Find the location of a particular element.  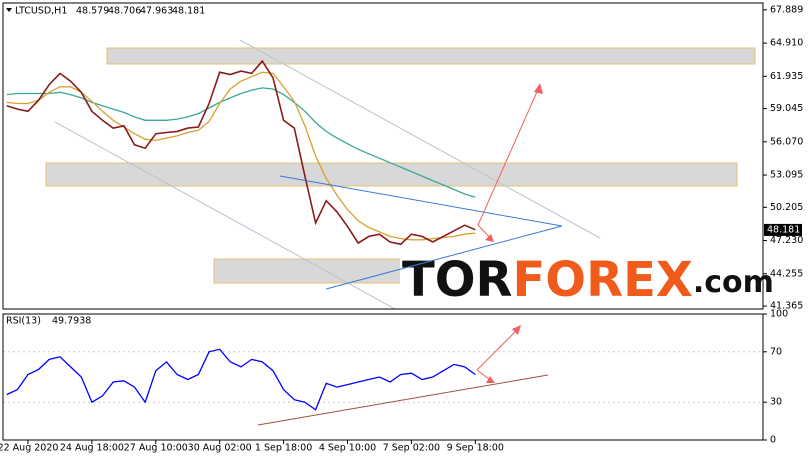

y-tick-label: 30 is located at coordinates (776, 402).